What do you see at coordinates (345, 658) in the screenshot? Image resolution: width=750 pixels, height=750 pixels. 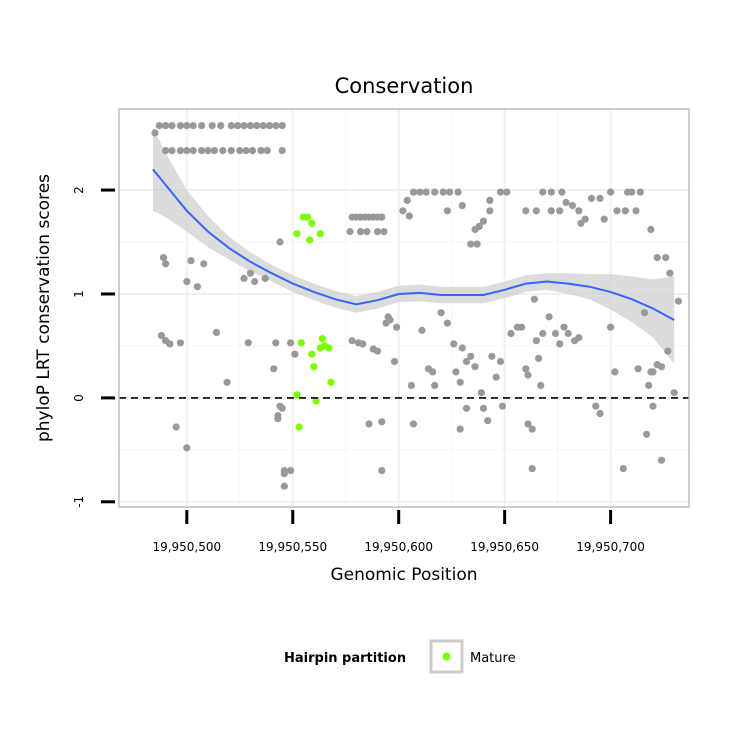 I see `legend-title: Hairpin partition` at bounding box center [345, 658].